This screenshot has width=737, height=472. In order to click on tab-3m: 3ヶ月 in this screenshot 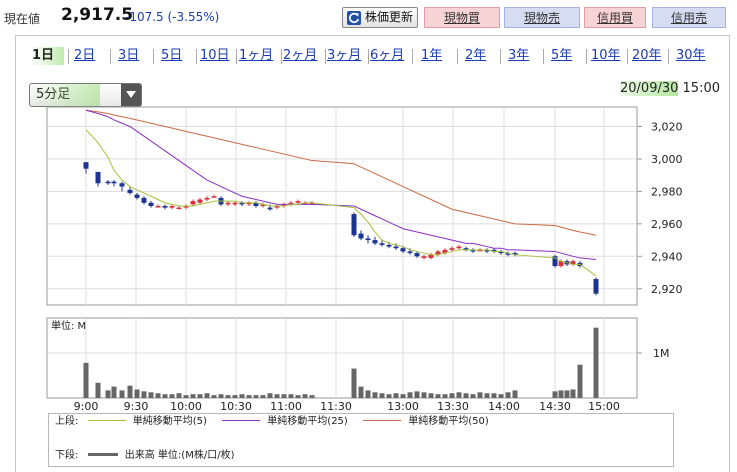, I will do `click(344, 55)`.